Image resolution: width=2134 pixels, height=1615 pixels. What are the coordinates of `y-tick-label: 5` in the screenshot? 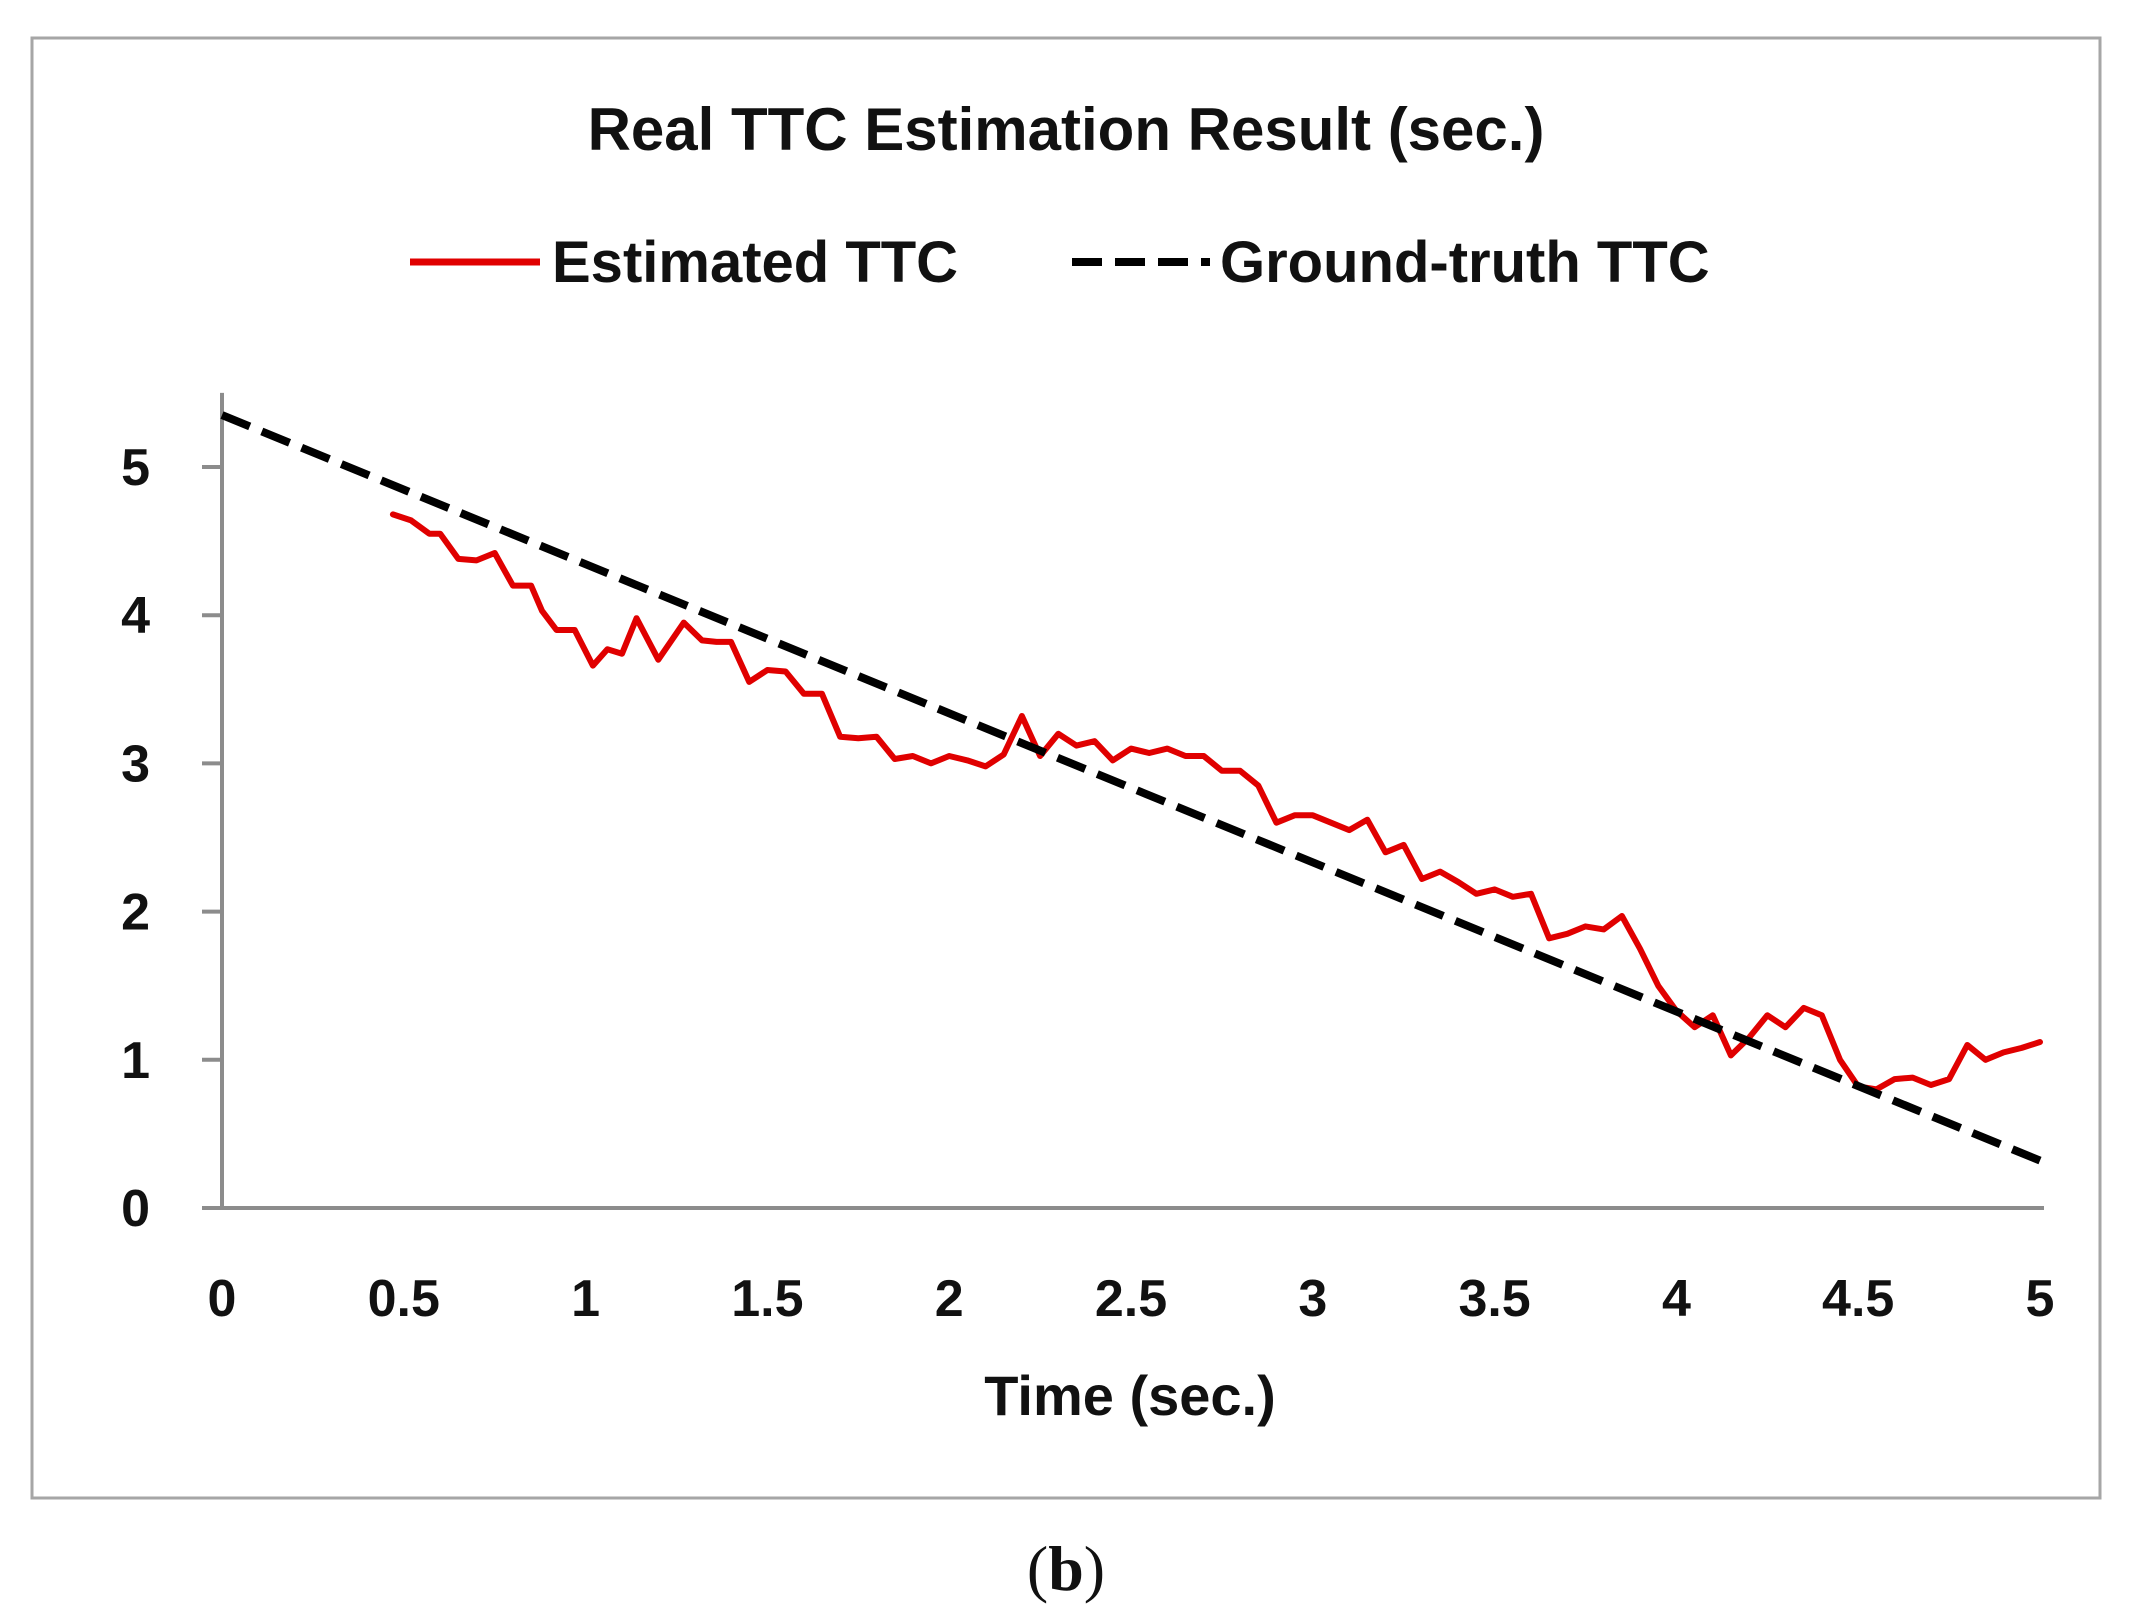 It's located at (135, 468).